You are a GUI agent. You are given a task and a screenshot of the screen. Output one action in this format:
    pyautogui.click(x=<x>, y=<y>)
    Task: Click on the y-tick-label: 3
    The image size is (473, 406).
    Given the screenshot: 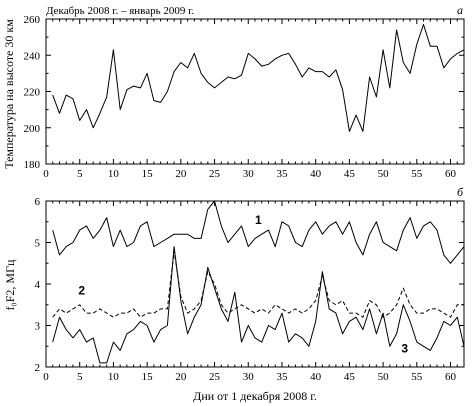 What is the action you would take?
    pyautogui.click(x=38, y=327)
    